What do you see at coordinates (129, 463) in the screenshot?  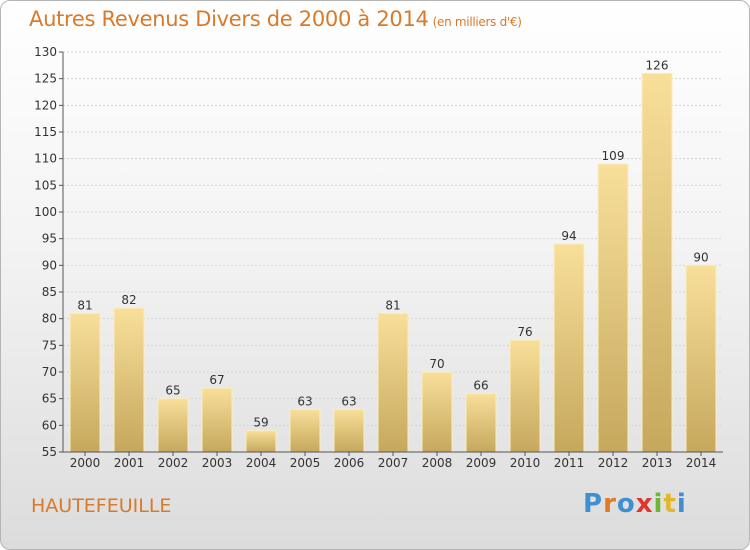 I see `x-tick-label: 2001` at bounding box center [129, 463].